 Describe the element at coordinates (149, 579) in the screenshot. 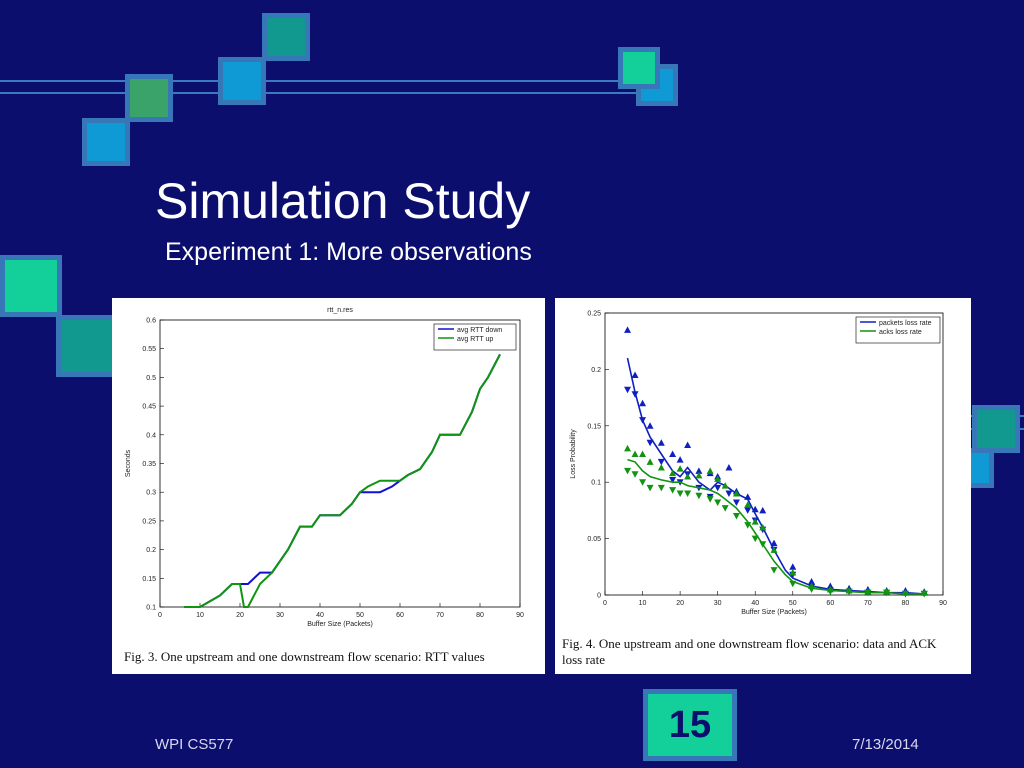

I see `y-tick-label: 0.15` at that location.